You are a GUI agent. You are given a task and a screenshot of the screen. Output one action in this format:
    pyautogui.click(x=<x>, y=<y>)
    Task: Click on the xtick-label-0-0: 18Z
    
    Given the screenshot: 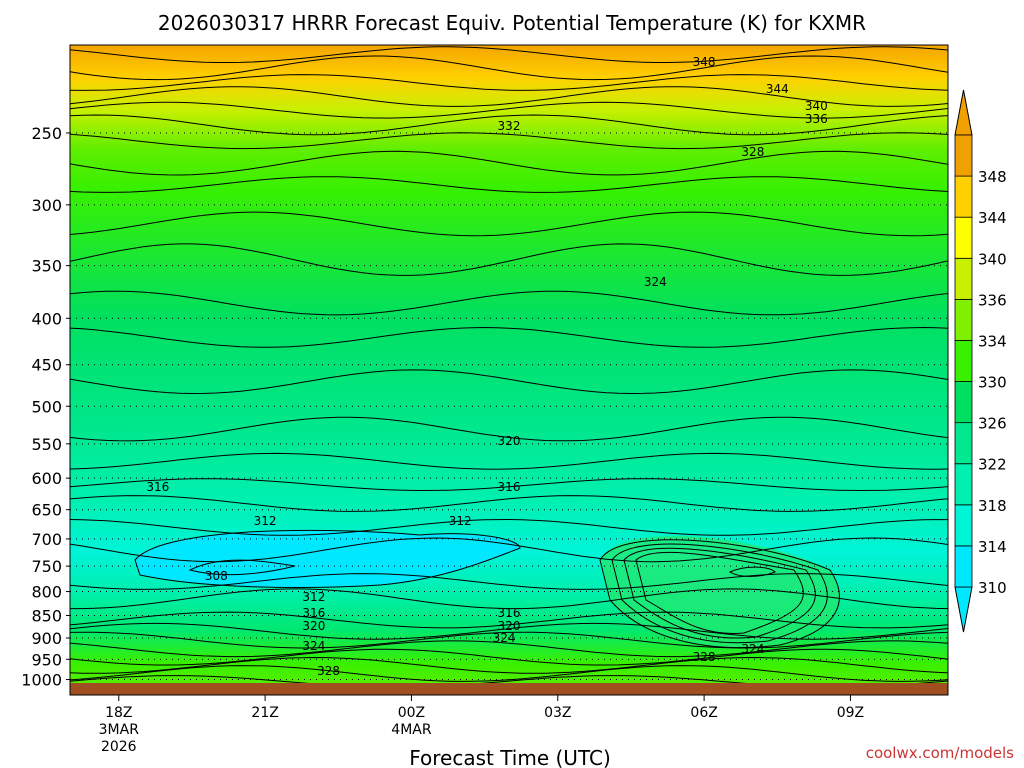 What is the action you would take?
    pyautogui.click(x=118, y=713)
    